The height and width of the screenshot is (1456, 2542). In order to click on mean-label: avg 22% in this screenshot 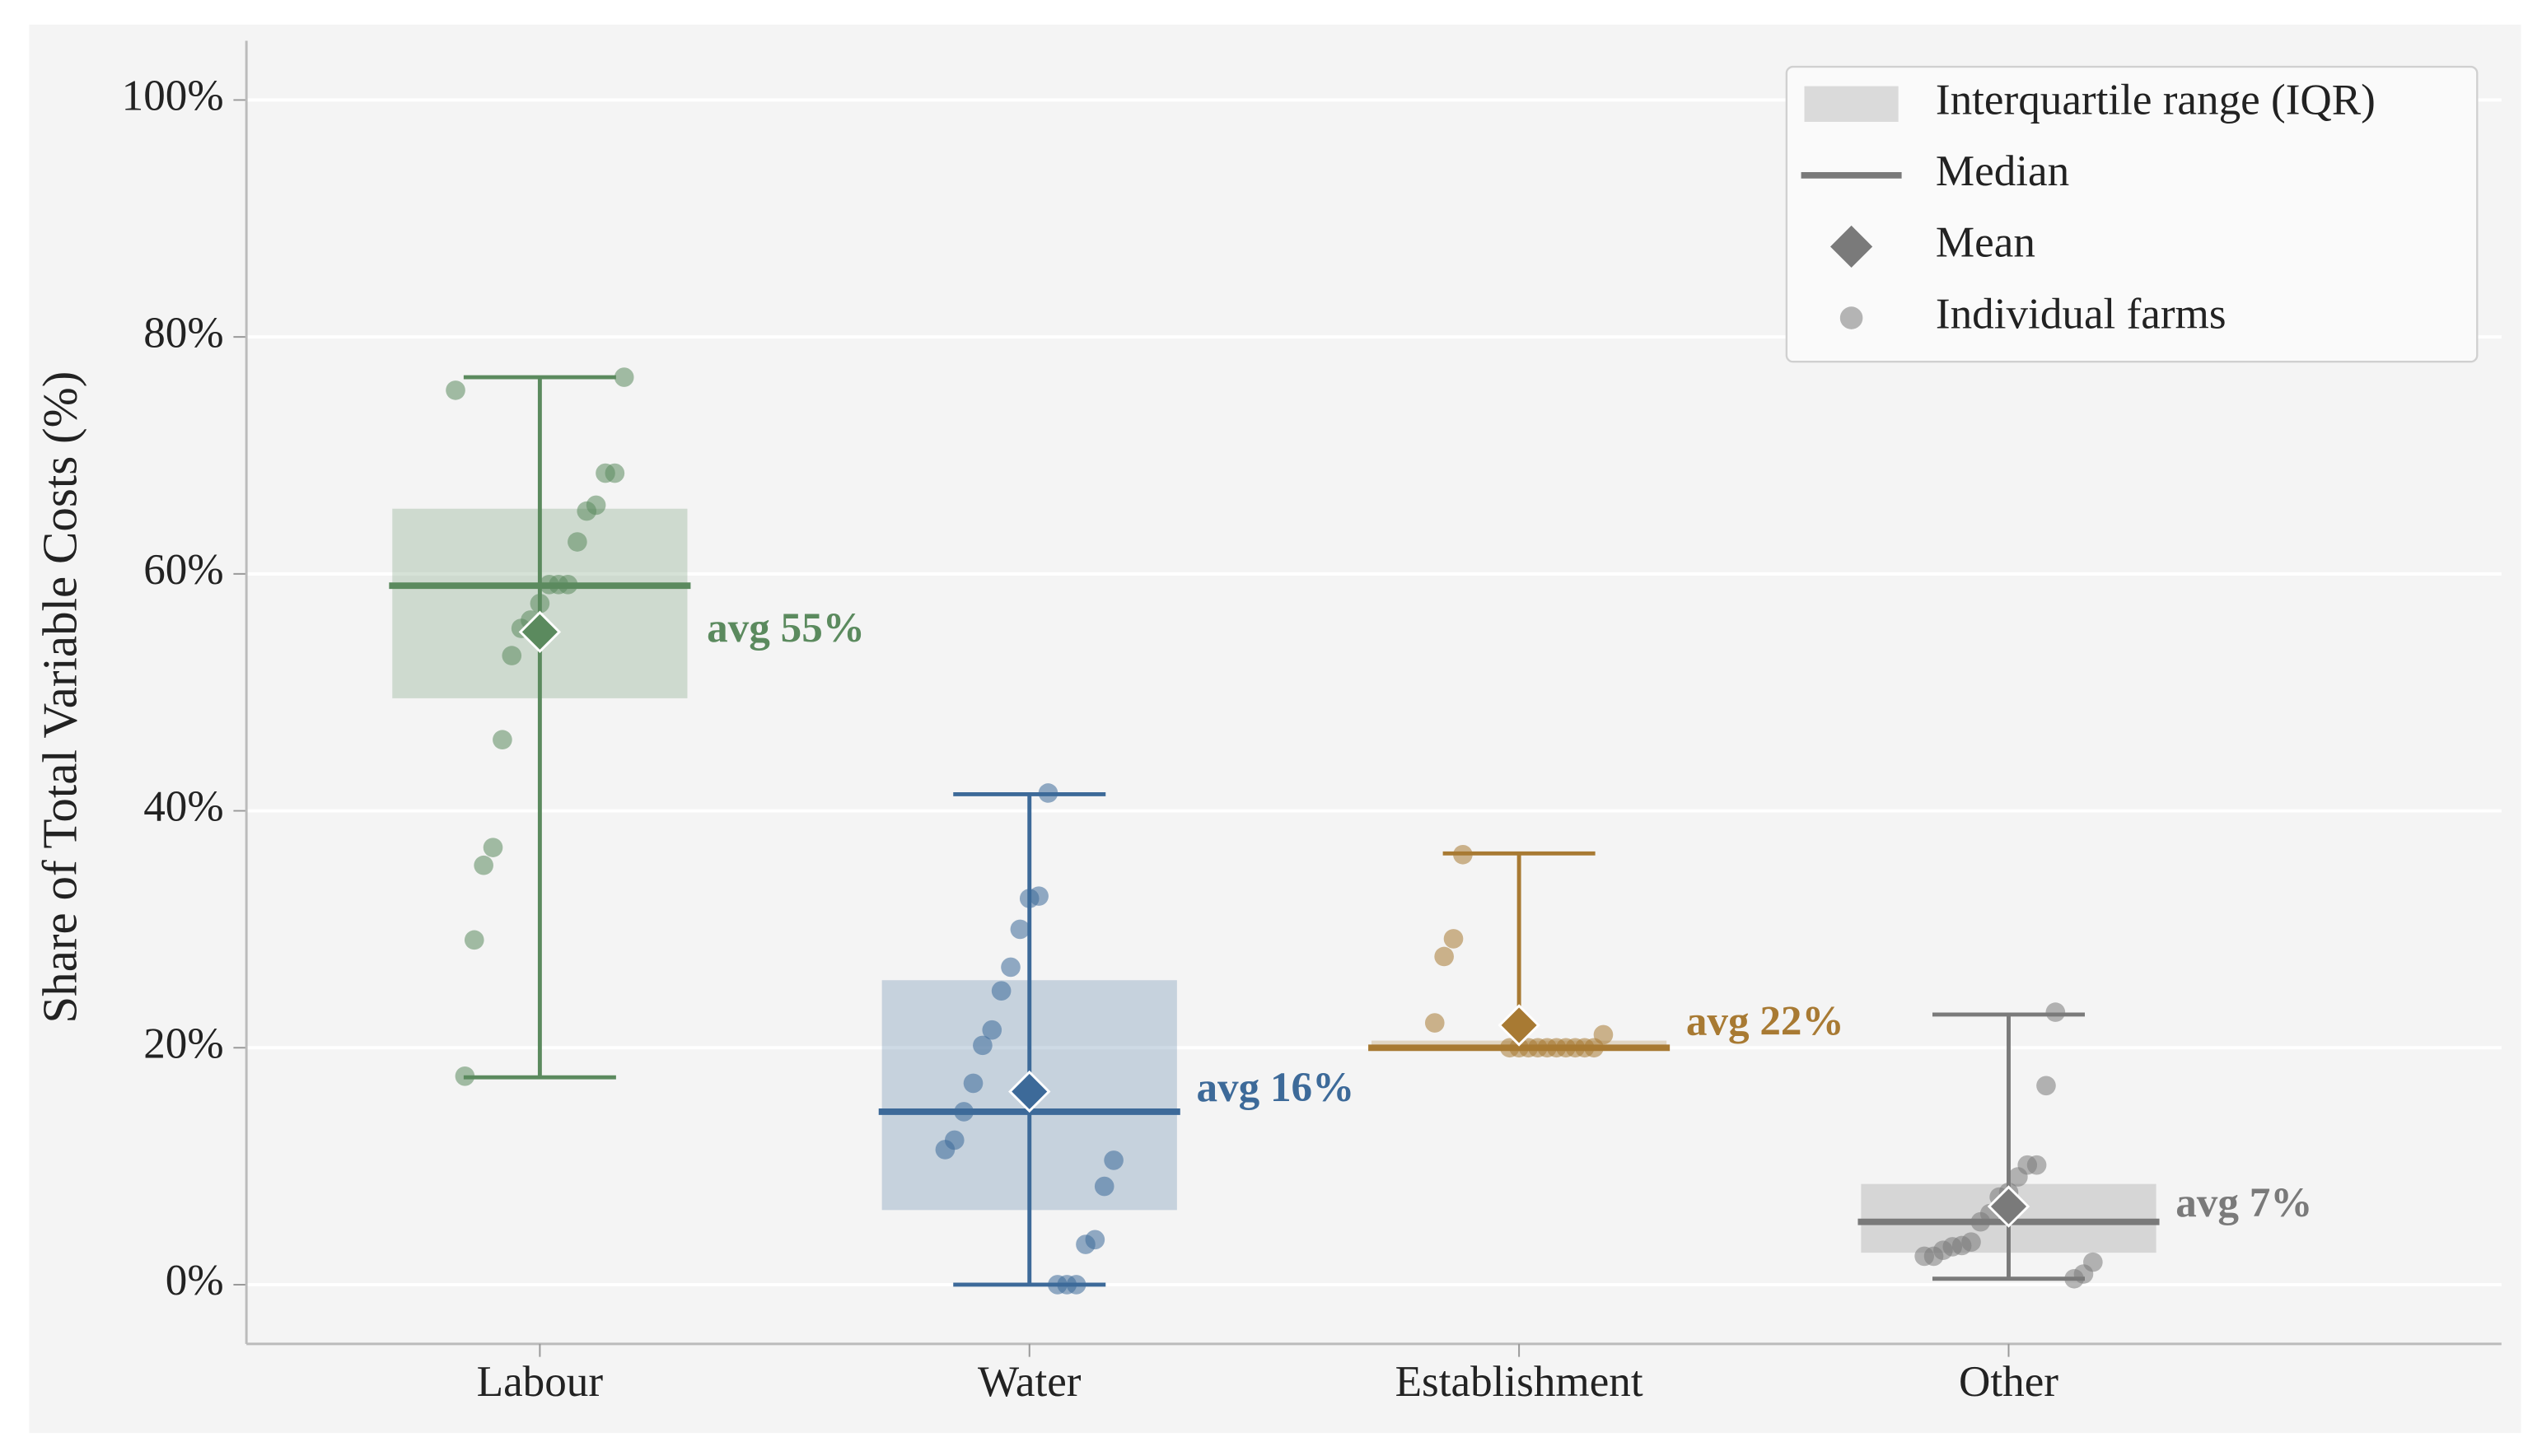, I will do `click(1765, 1021)`.